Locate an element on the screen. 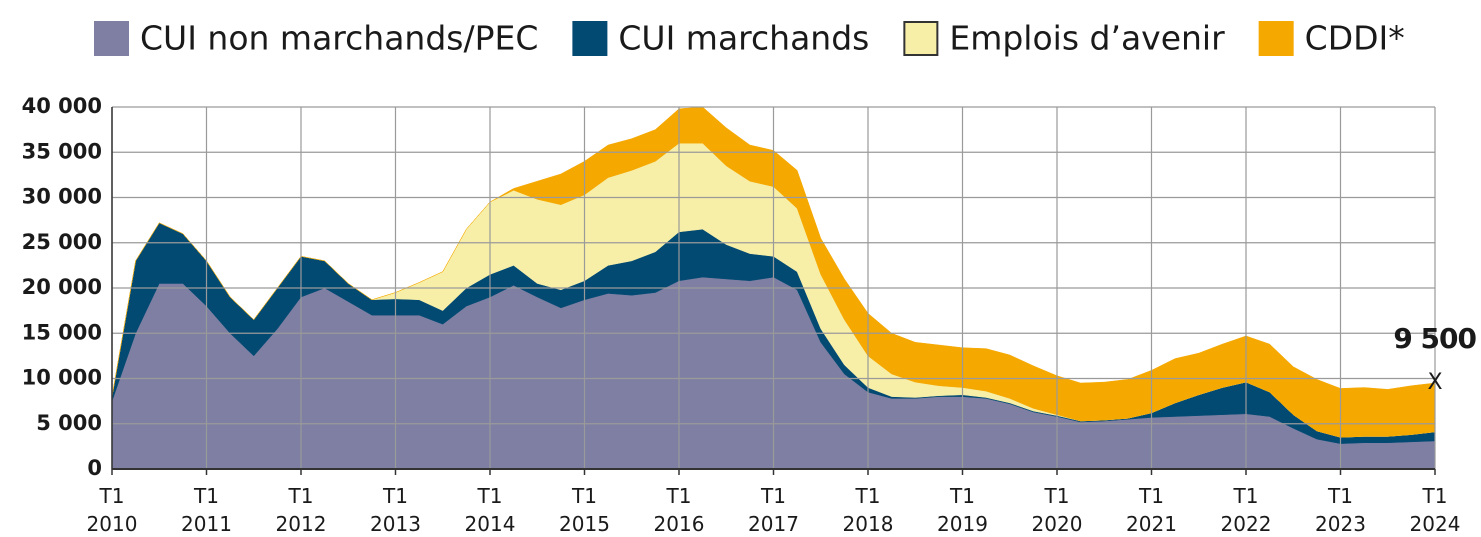 This screenshot has height=537, width=1481. x-tick-label: T1 2017 is located at coordinates (773, 510).